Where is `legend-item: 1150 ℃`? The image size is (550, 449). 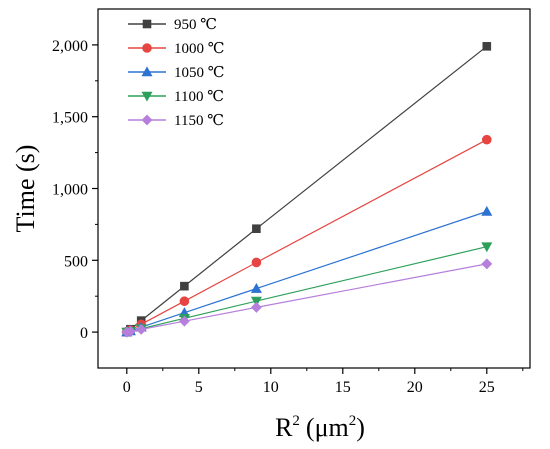
legend-item: 1150 ℃ is located at coordinates (176, 121).